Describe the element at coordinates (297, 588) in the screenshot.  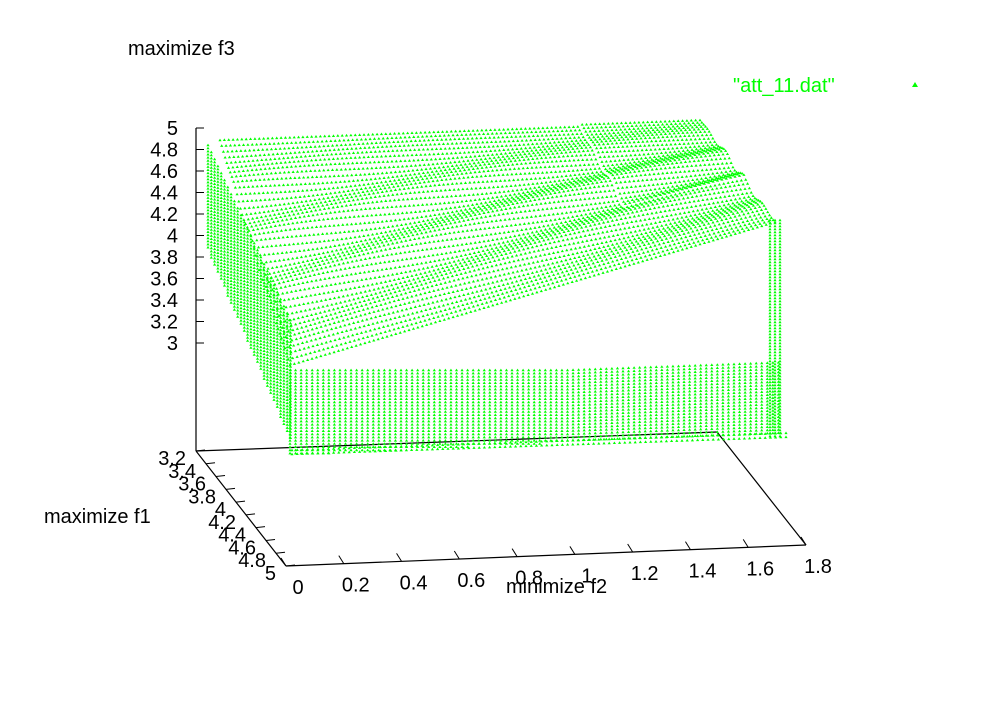
I see `x-tick-label: 0` at that location.